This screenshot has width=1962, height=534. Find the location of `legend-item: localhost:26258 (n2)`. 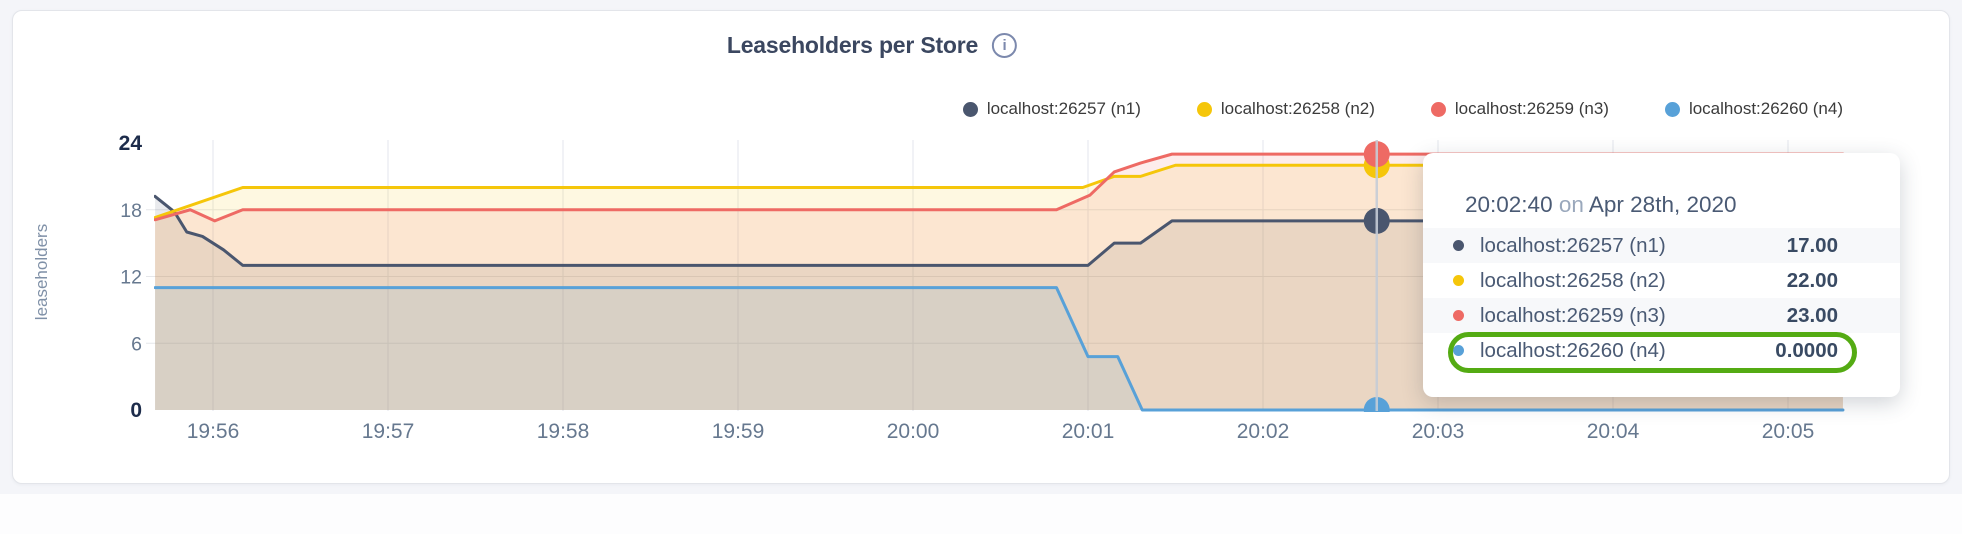

legend-item: localhost:26258 (n2) is located at coordinates (1285, 109).